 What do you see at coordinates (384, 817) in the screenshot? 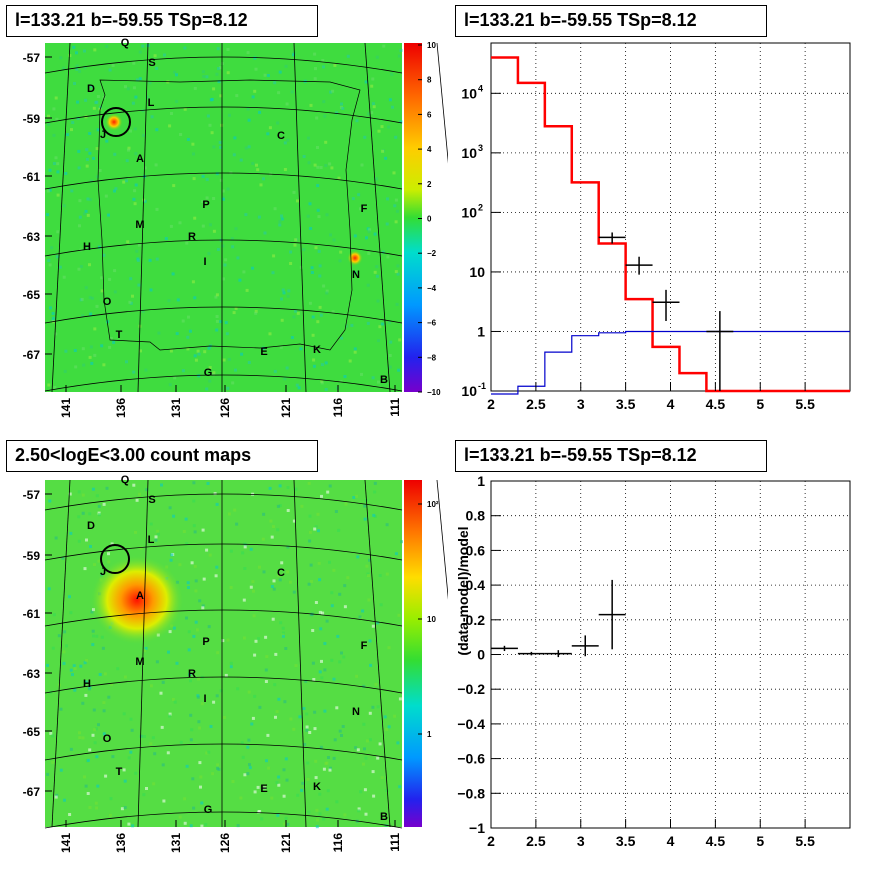
I see `source-label: B` at bounding box center [384, 817].